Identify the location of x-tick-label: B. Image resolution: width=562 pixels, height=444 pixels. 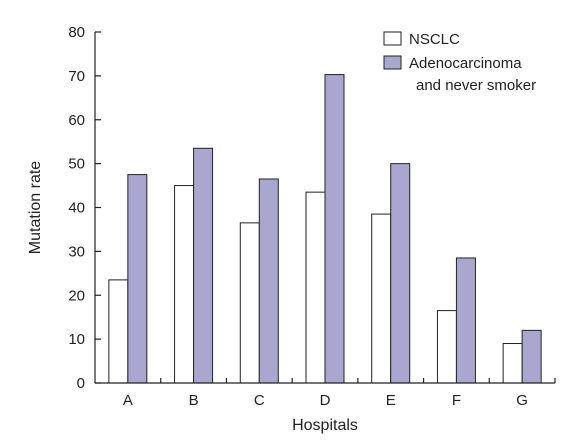
(194, 400).